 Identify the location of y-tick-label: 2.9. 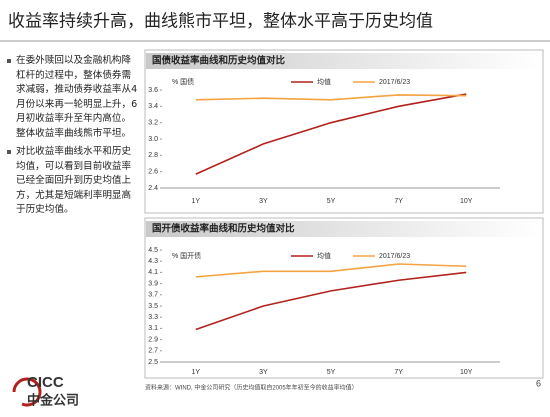
(153, 339).